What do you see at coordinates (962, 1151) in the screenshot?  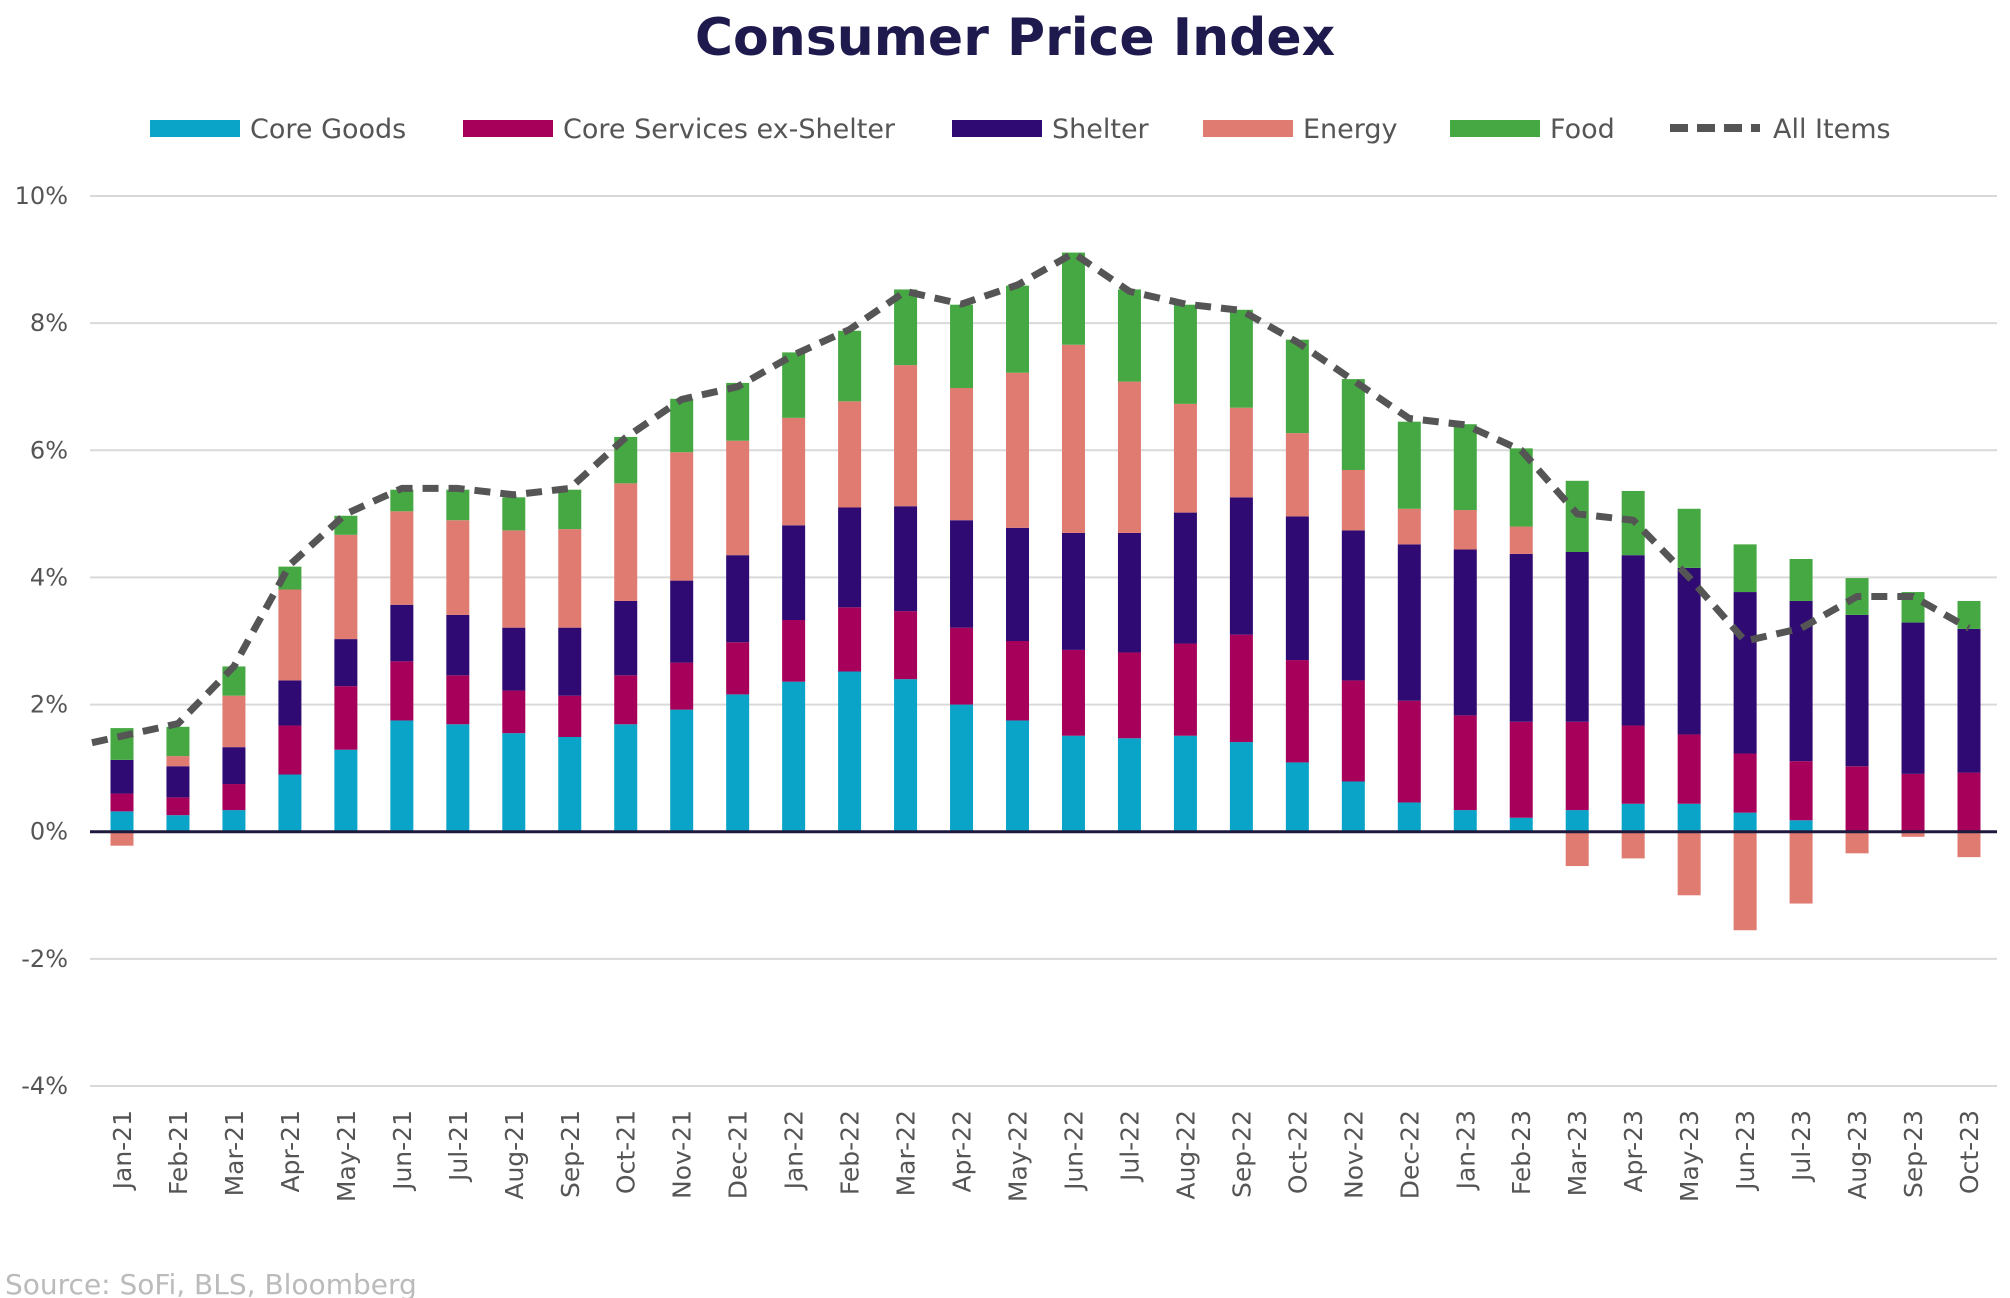 I see `x-tick-label: Apr-22` at bounding box center [962, 1151].